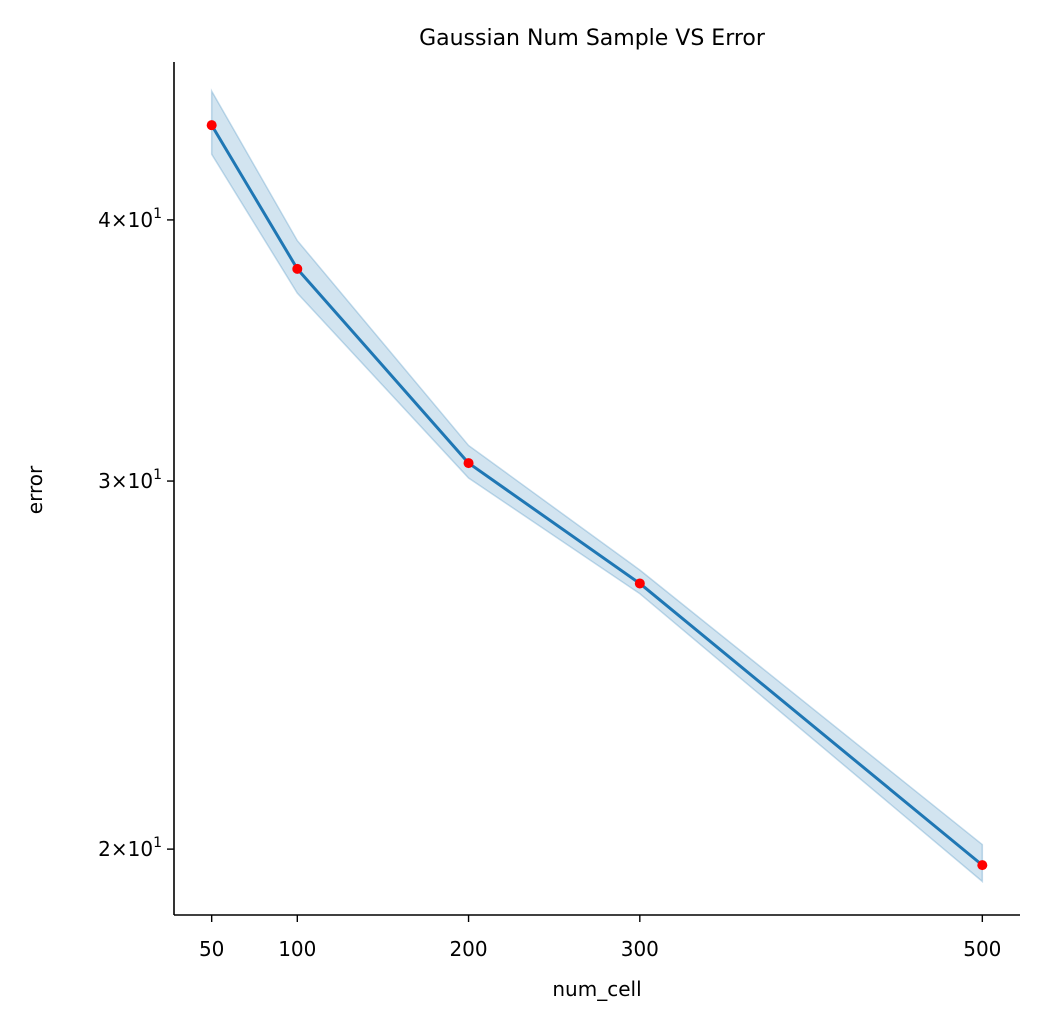 This screenshot has width=1040, height=1024. What do you see at coordinates (982, 949) in the screenshot?
I see `x-tick-label: 500` at bounding box center [982, 949].